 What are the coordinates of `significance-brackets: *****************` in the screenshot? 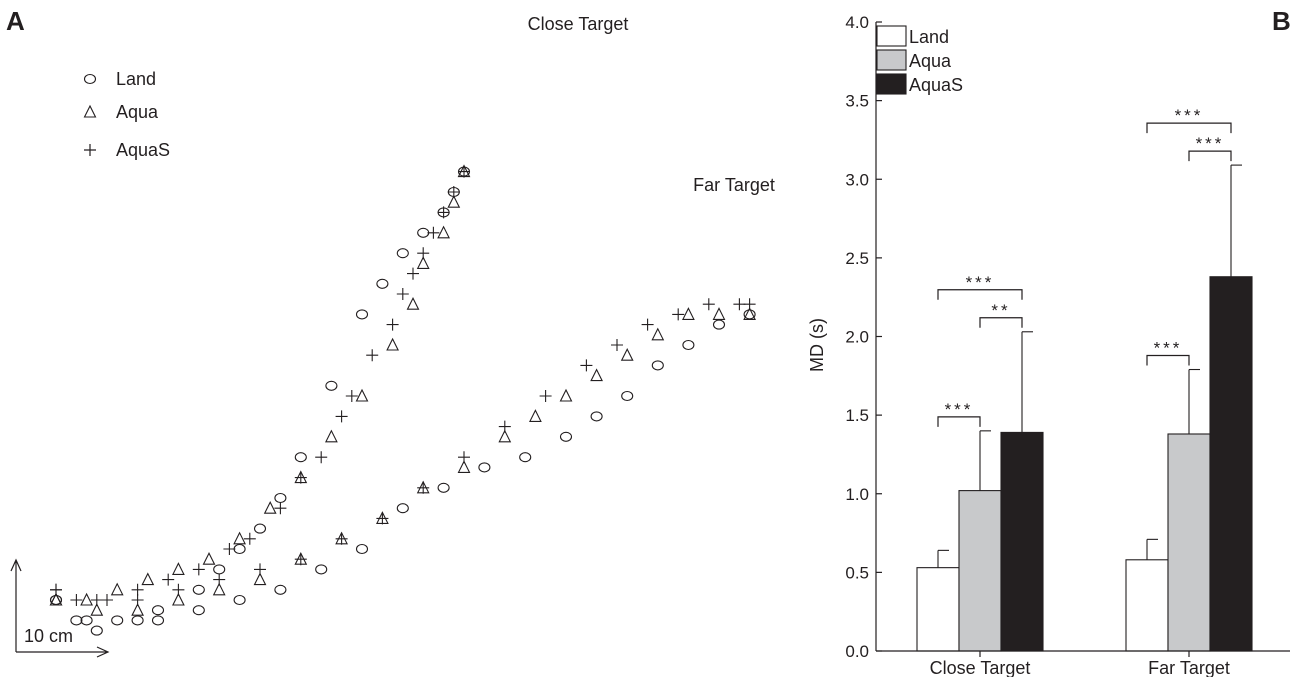 It's located at (1084, 266).